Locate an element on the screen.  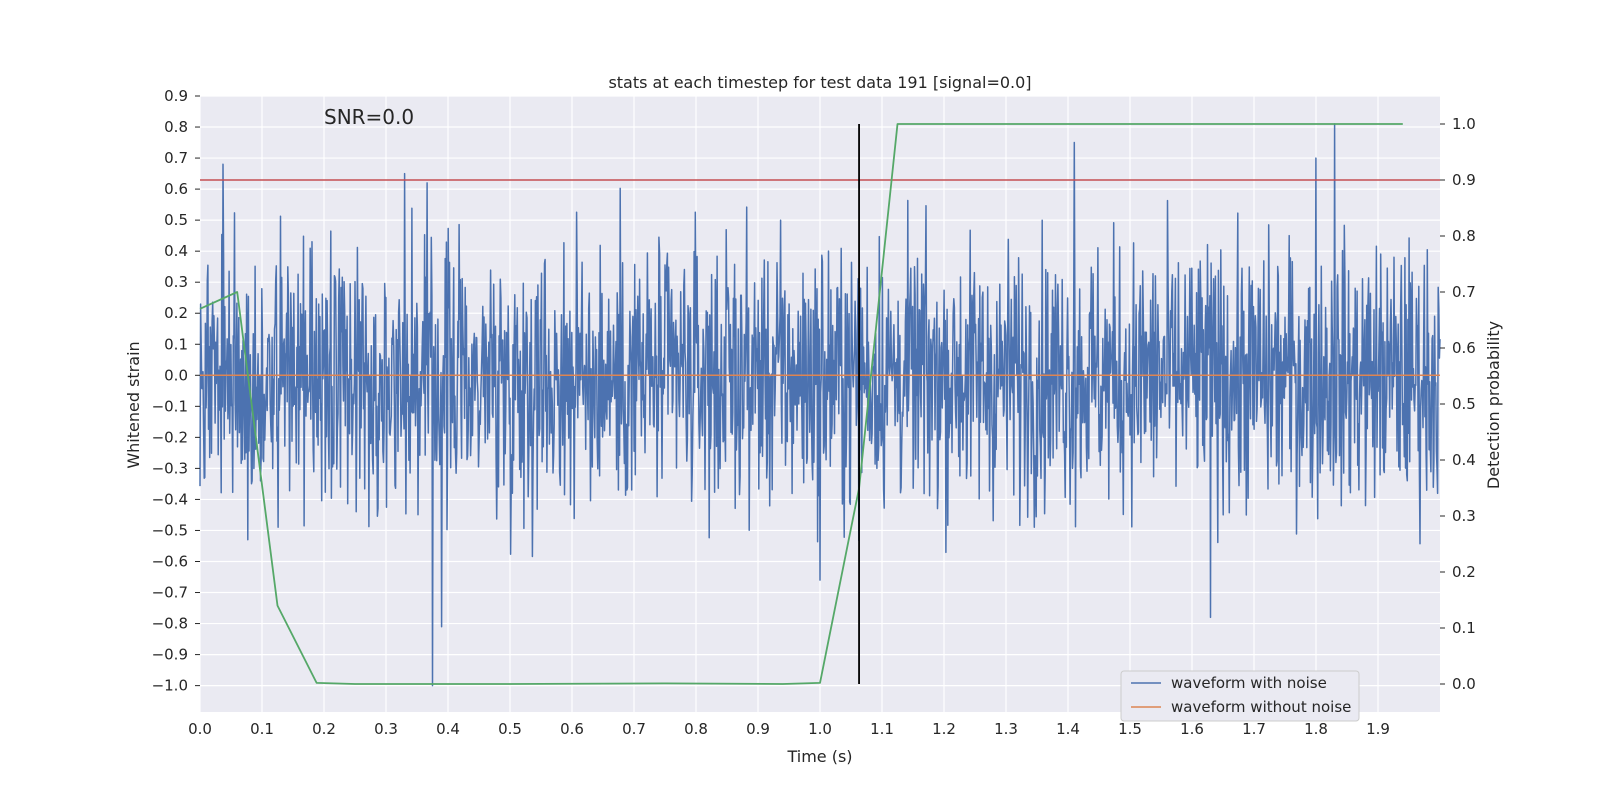
y-tick-label: −0.7 is located at coordinates (170, 593).